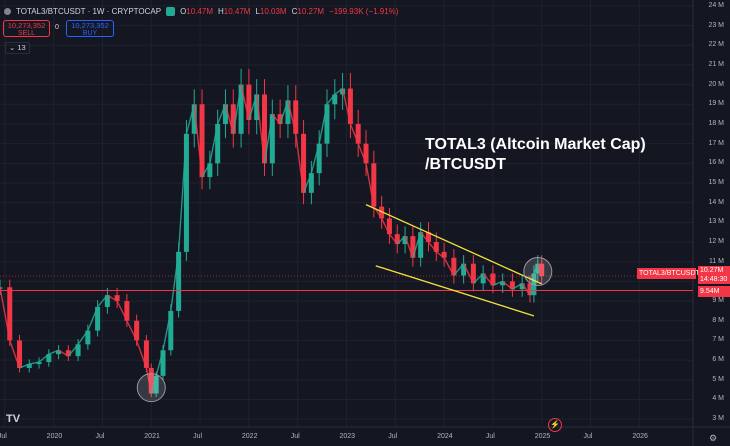  I want to click on open-value: 10.47M, so click(199, 11).